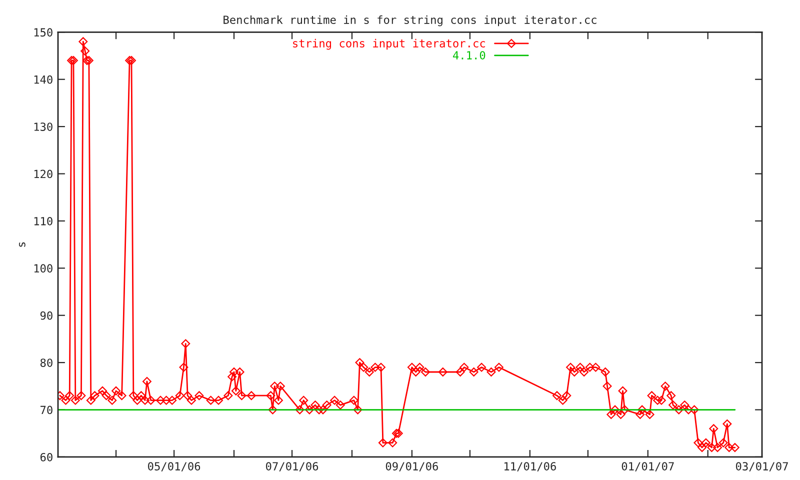 This screenshot has width=800, height=480. I want to click on legend-label: string cons input iterator.cc, so click(389, 44).